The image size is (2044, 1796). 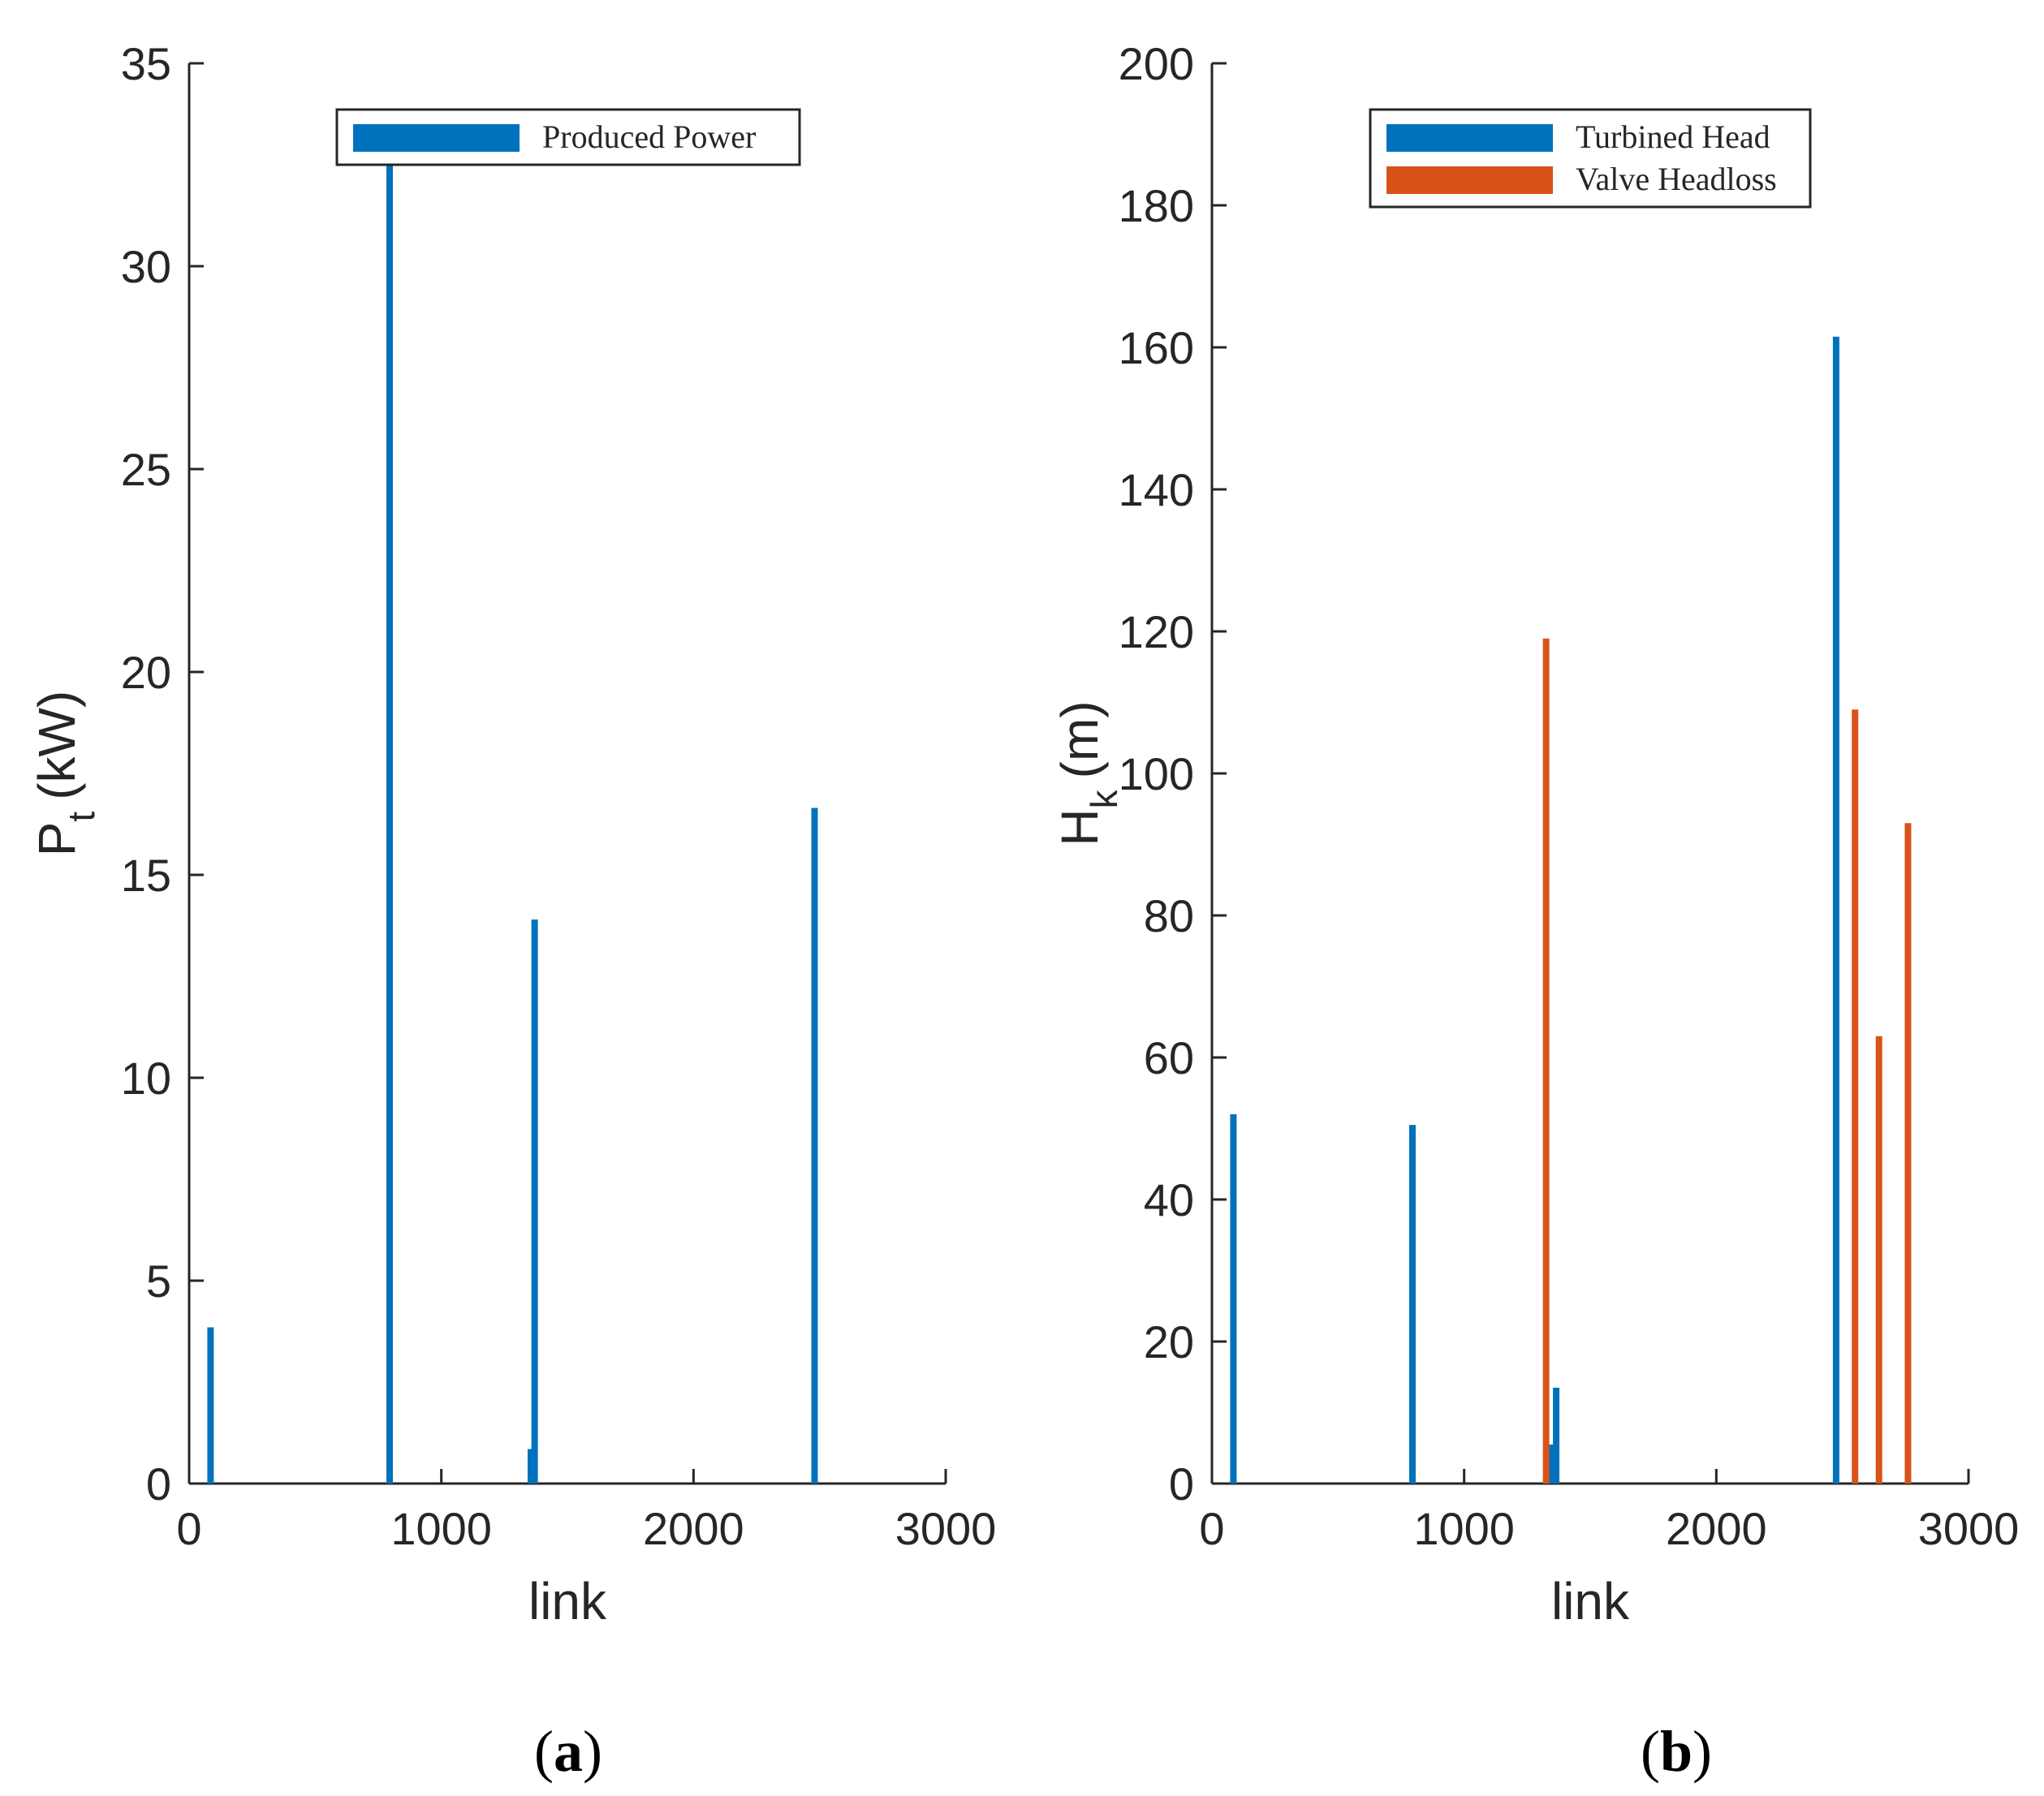 What do you see at coordinates (1157, 490) in the screenshot?
I see `y-tick-label: 140` at bounding box center [1157, 490].